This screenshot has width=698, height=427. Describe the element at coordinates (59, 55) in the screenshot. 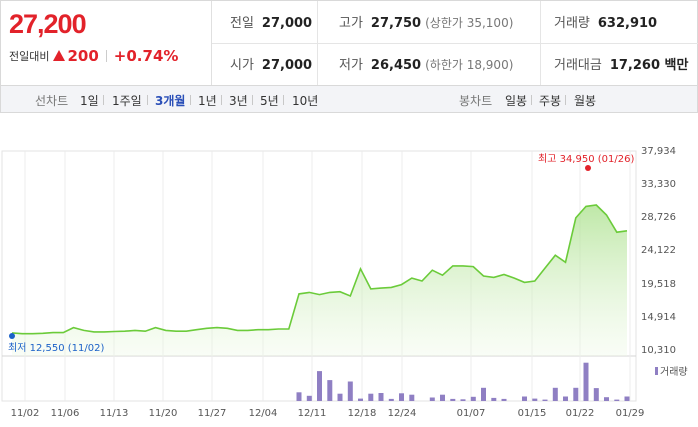

I see `up-triangle-icon` at that location.